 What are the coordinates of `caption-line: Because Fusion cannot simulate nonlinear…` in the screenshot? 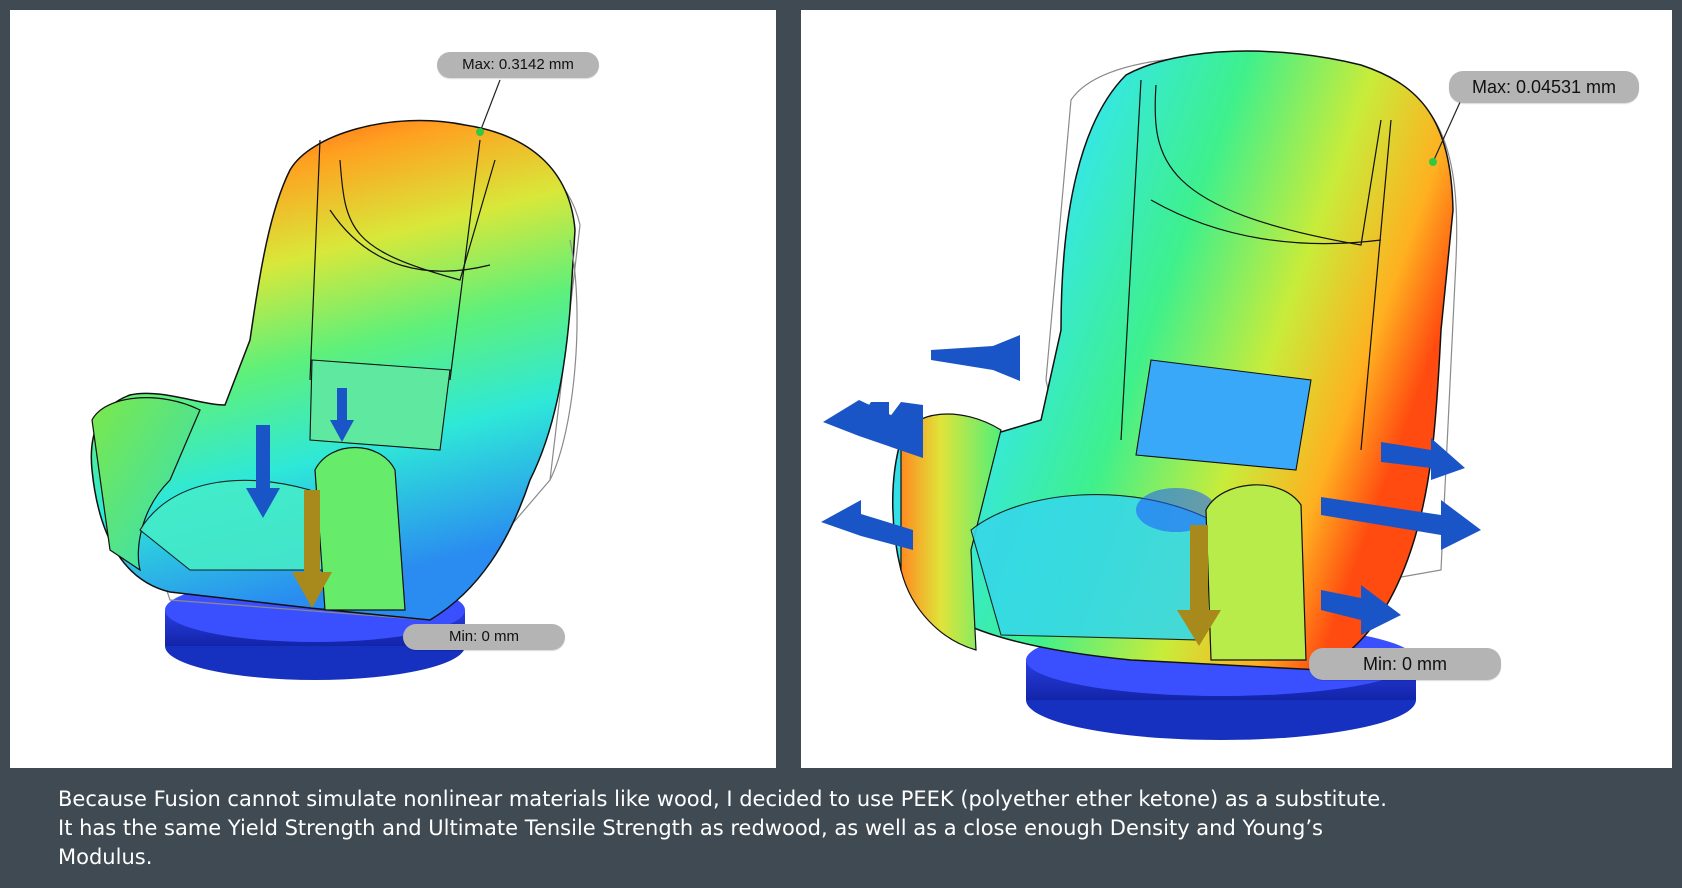 It's located at (722, 799).